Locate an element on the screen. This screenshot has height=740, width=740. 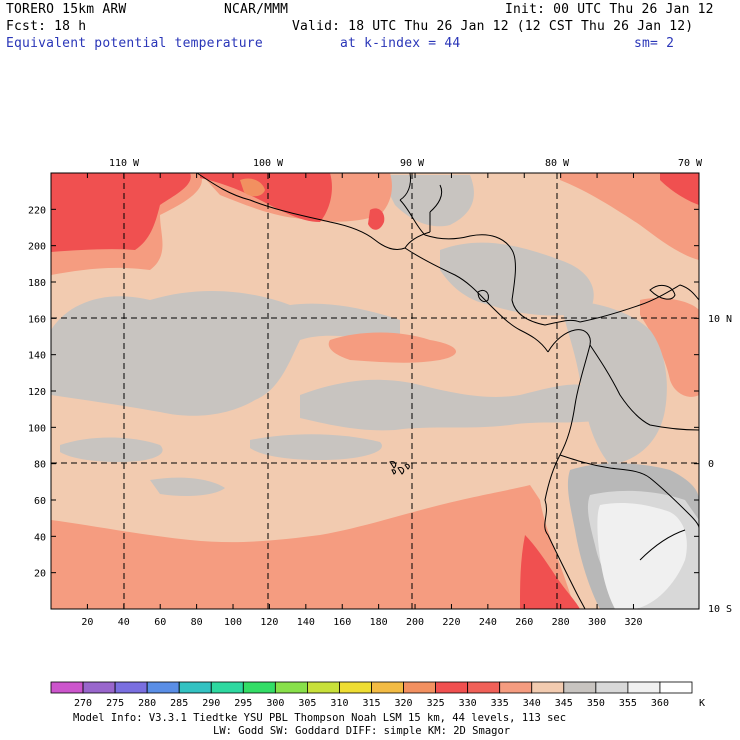
field-region-335-mid is located at coordinates (392, 347).